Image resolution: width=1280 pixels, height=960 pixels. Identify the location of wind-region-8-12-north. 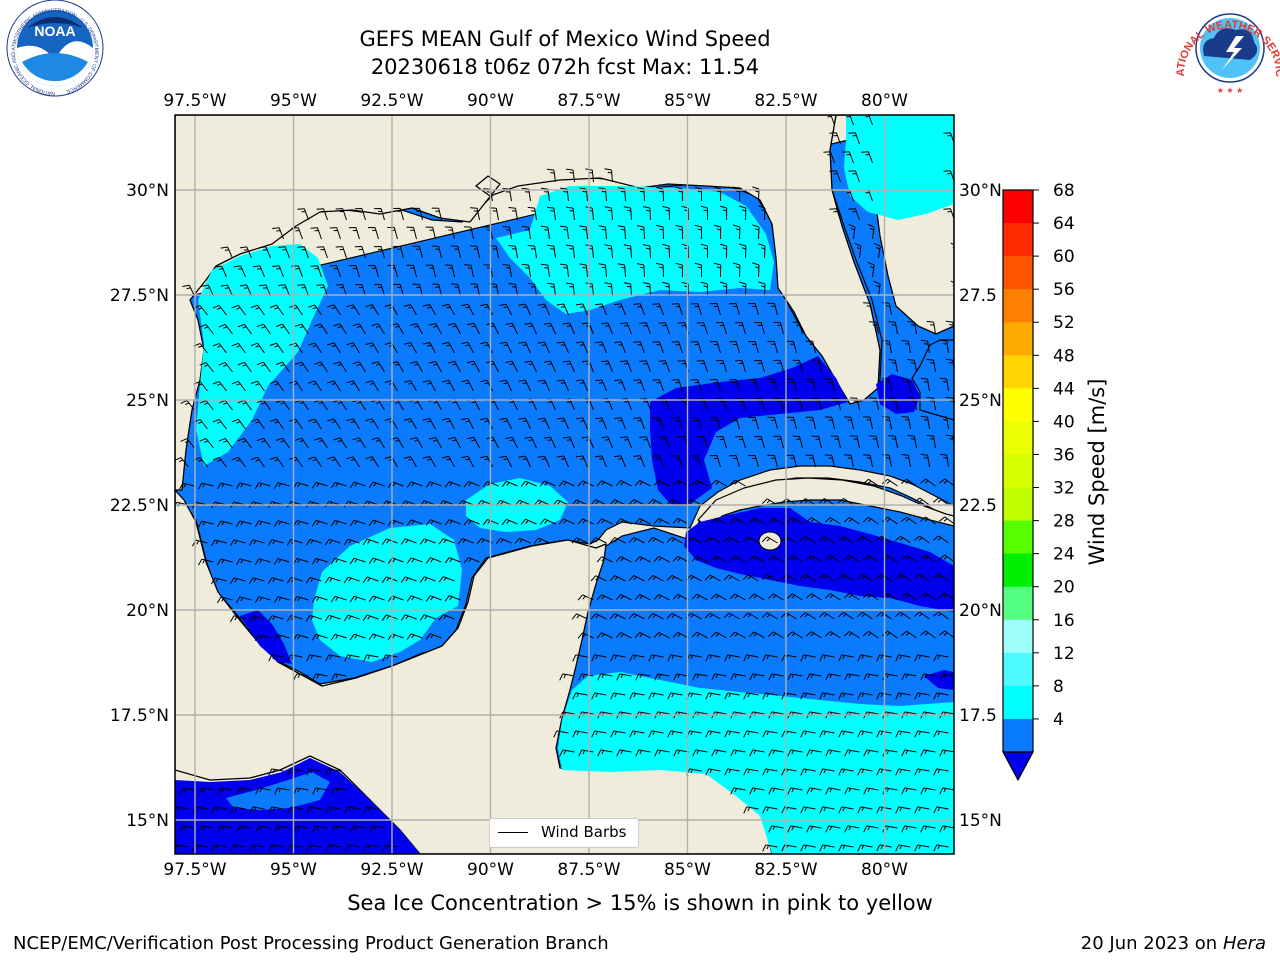
(635, 250).